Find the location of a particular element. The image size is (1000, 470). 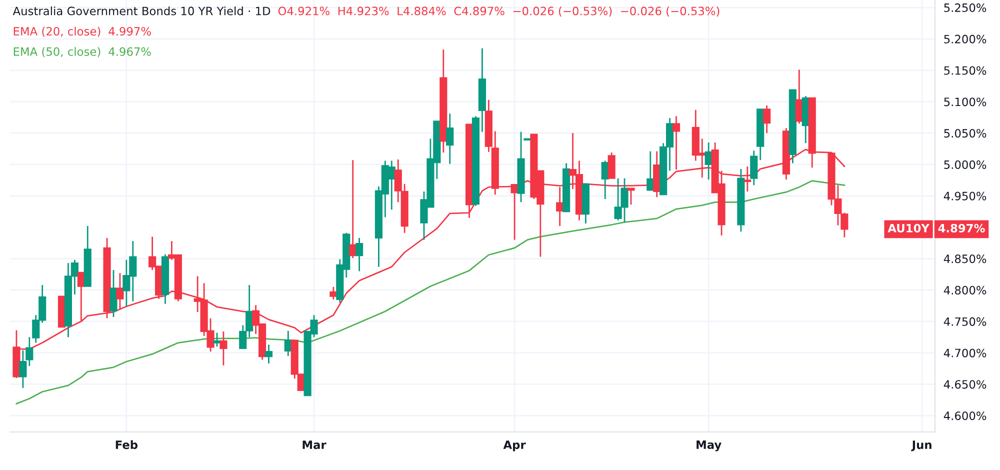

x-tick-label: Feb is located at coordinates (127, 445).